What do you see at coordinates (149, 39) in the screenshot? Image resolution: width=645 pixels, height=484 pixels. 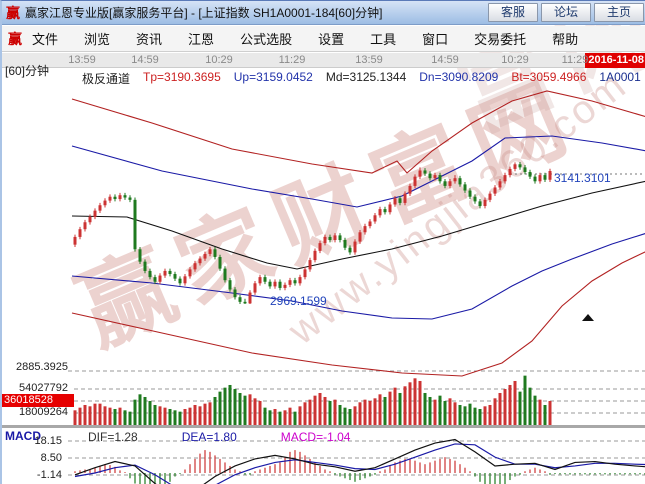 I see `menu-item-资讯: 资讯` at bounding box center [149, 39].